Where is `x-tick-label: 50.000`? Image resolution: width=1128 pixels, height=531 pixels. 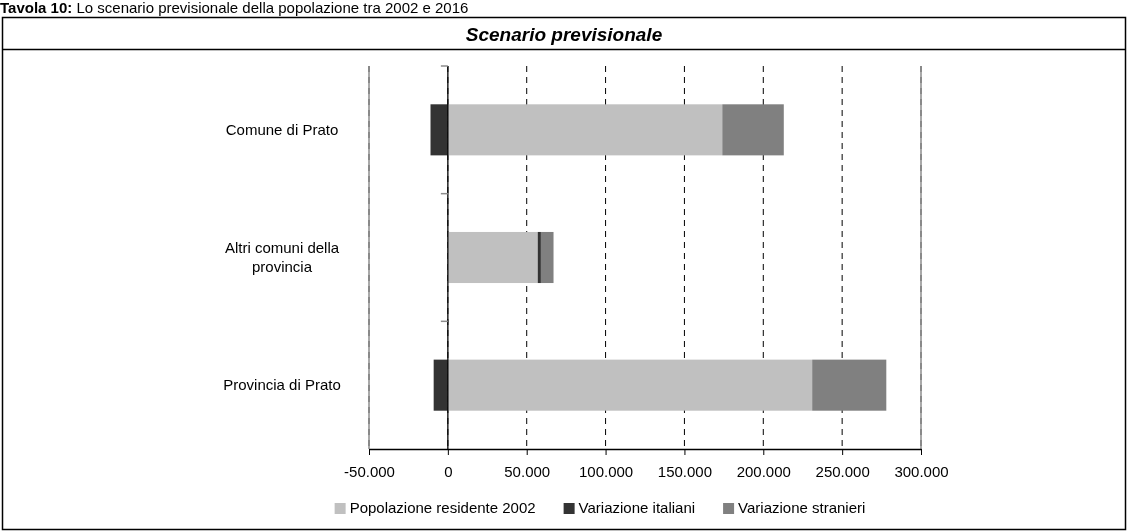
x-tick-label: 50.000 is located at coordinates (527, 471).